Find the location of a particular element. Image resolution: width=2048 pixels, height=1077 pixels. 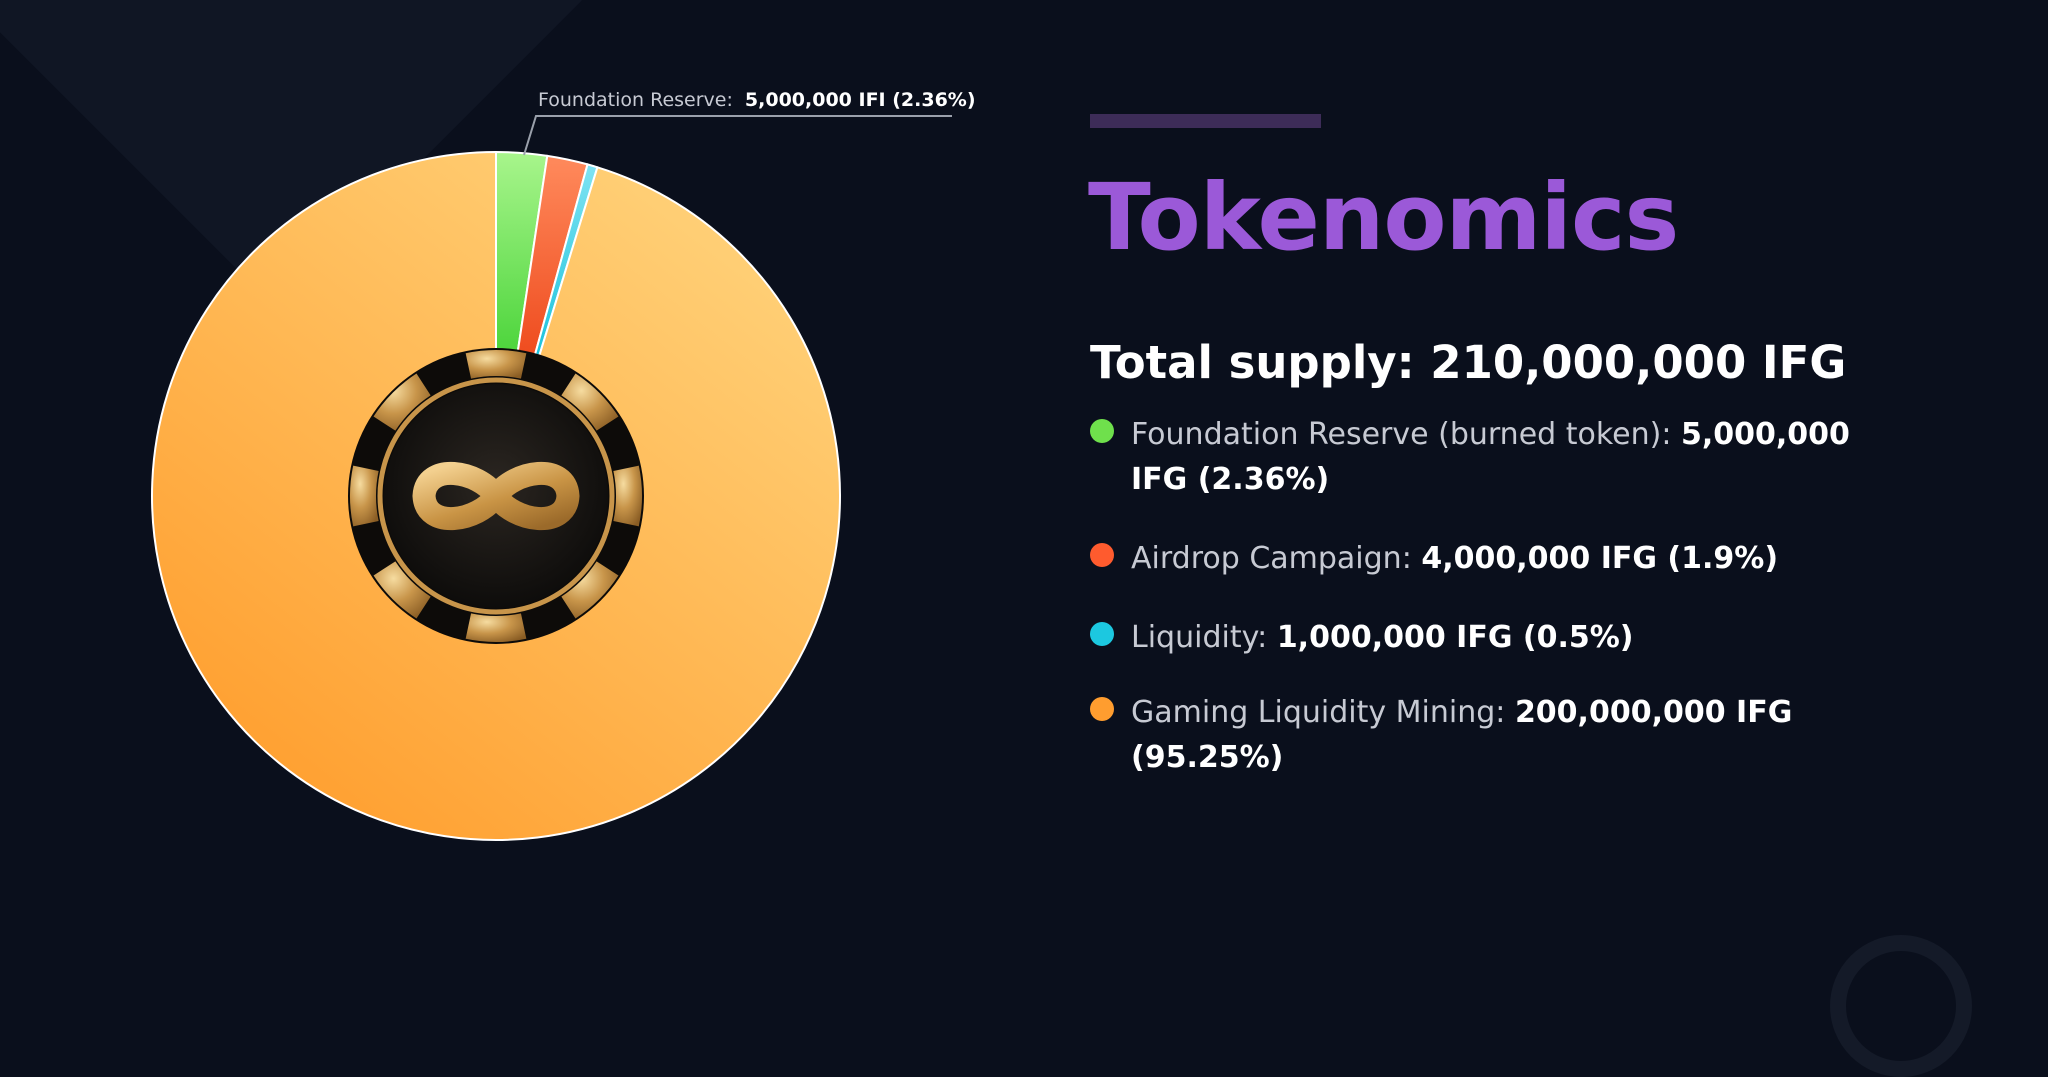

background-ring-decoration is located at coordinates (1901, 1006).